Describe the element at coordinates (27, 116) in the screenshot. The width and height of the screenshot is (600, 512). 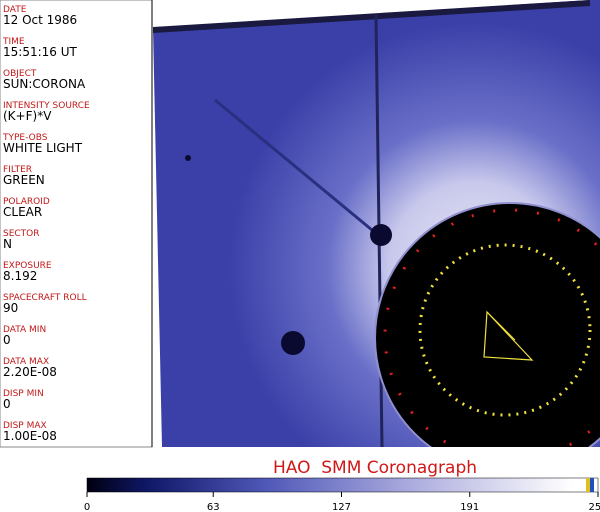
I see `field-value: (K+F)*V` at that location.